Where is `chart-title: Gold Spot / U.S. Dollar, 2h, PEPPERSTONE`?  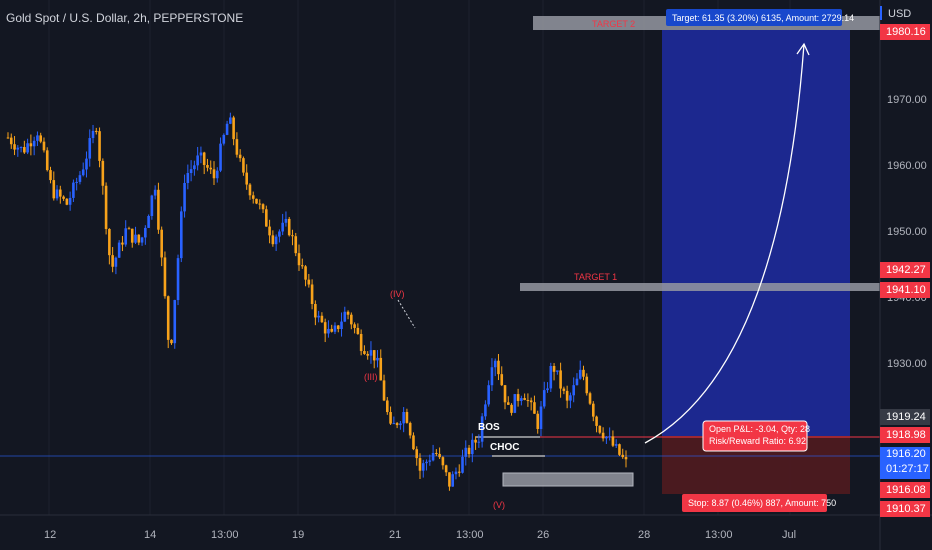
chart-title: Gold Spot / U.S. Dollar, 2h, PEPPERSTONE is located at coordinates (125, 18).